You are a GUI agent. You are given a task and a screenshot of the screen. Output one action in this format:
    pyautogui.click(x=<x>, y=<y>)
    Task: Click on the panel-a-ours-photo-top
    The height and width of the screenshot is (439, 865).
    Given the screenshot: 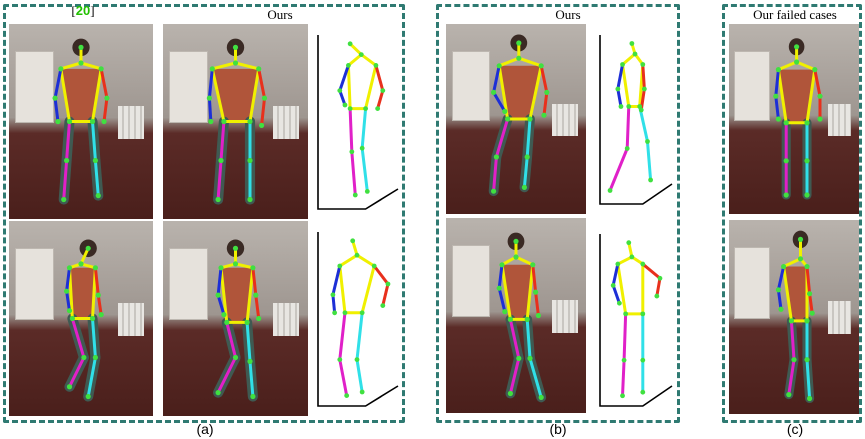 What is the action you would take?
    pyautogui.click(x=235, y=121)
    